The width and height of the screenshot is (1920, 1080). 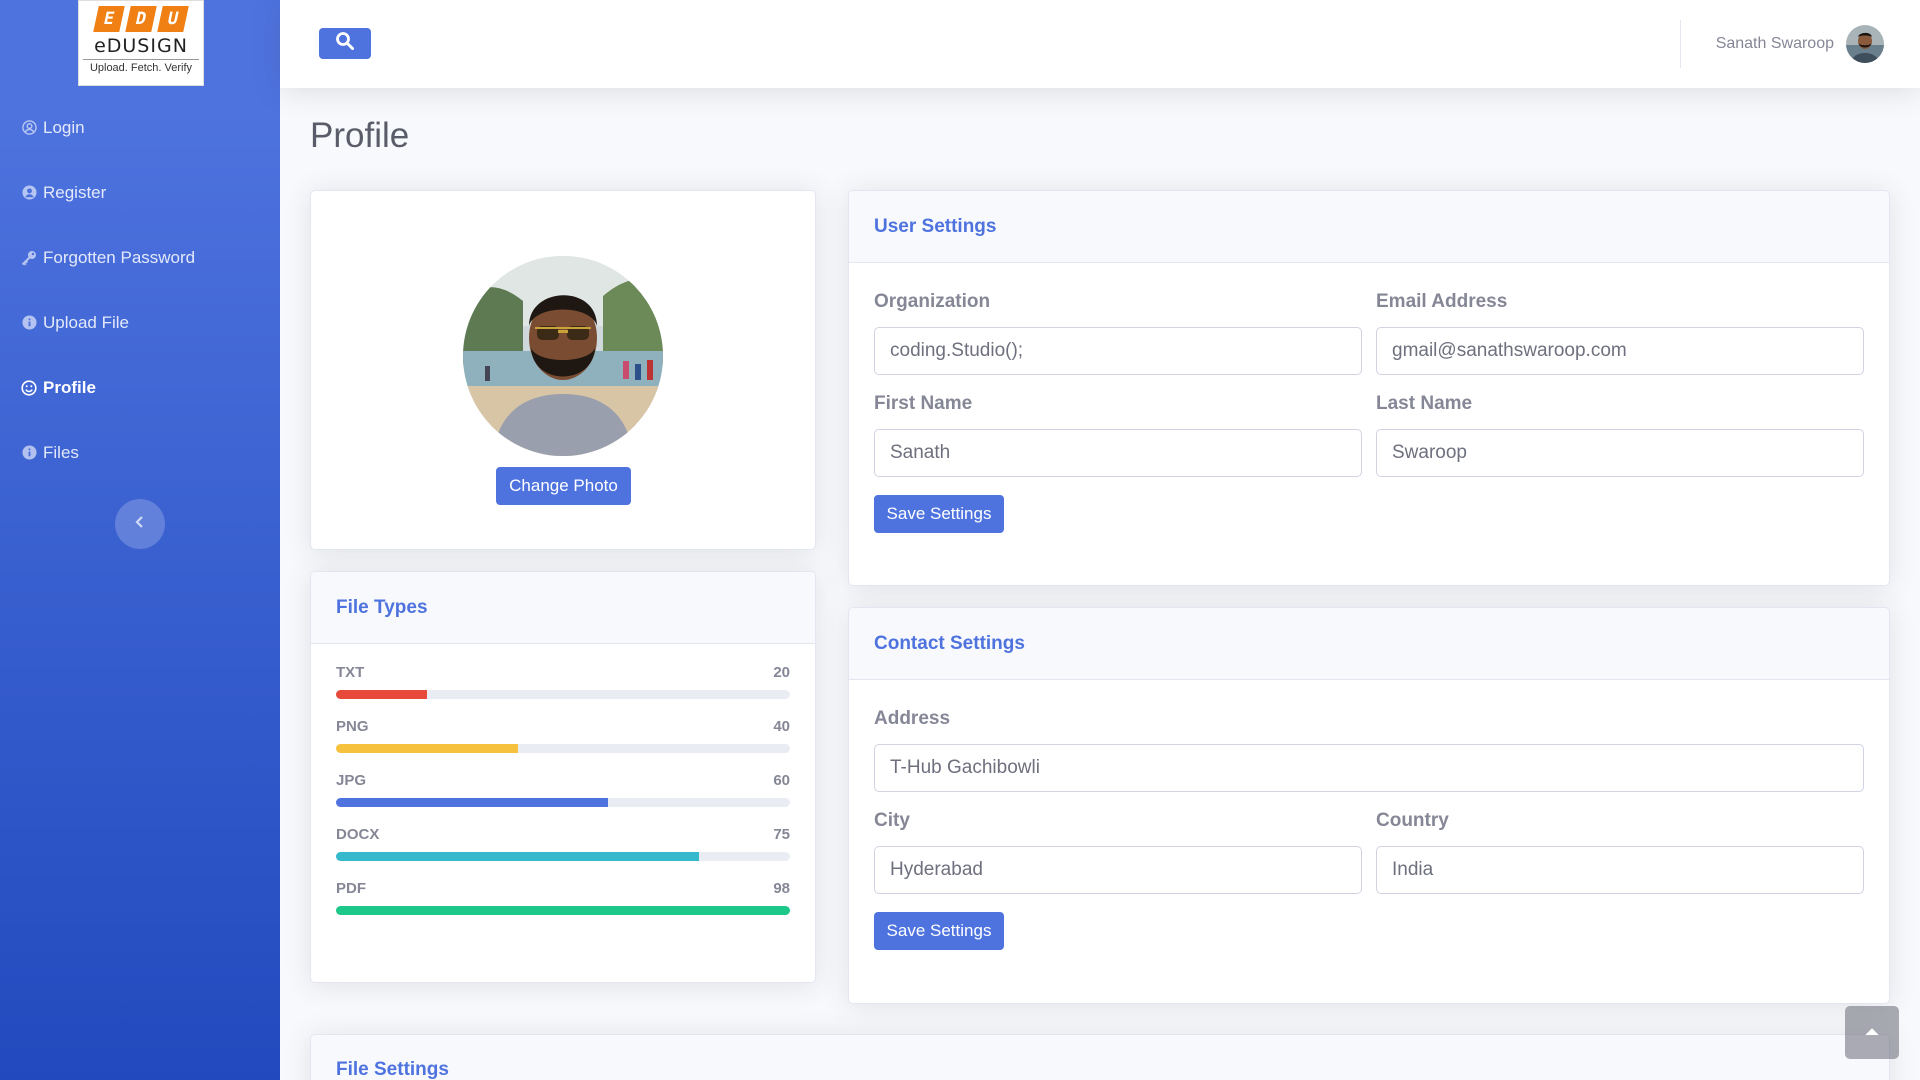 What do you see at coordinates (1620, 453) in the screenshot?
I see `last-name-field` at bounding box center [1620, 453].